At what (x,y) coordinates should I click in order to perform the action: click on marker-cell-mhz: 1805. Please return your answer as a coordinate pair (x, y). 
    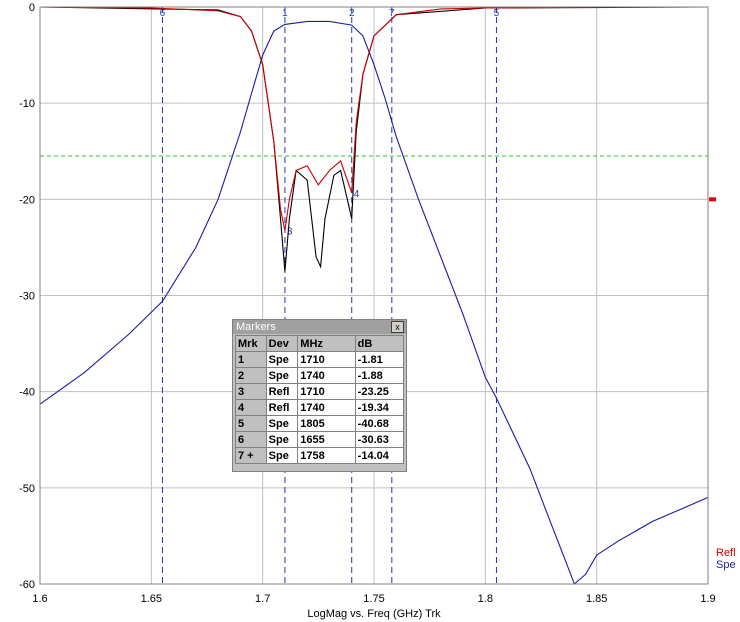
    Looking at the image, I should click on (326, 423).